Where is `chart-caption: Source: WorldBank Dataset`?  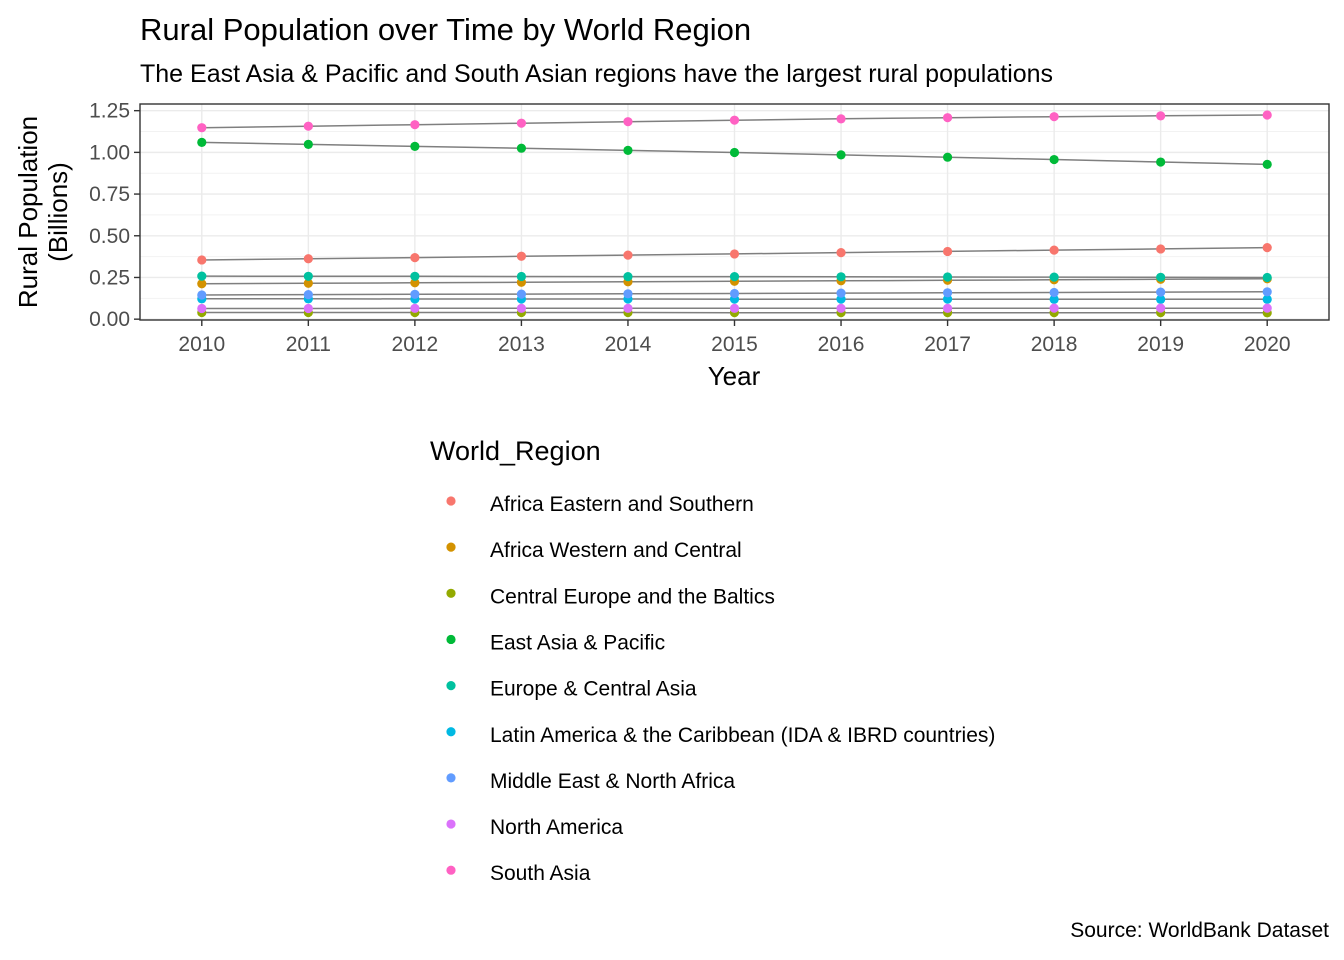 chart-caption: Source: WorldBank Dataset is located at coordinates (1199, 930).